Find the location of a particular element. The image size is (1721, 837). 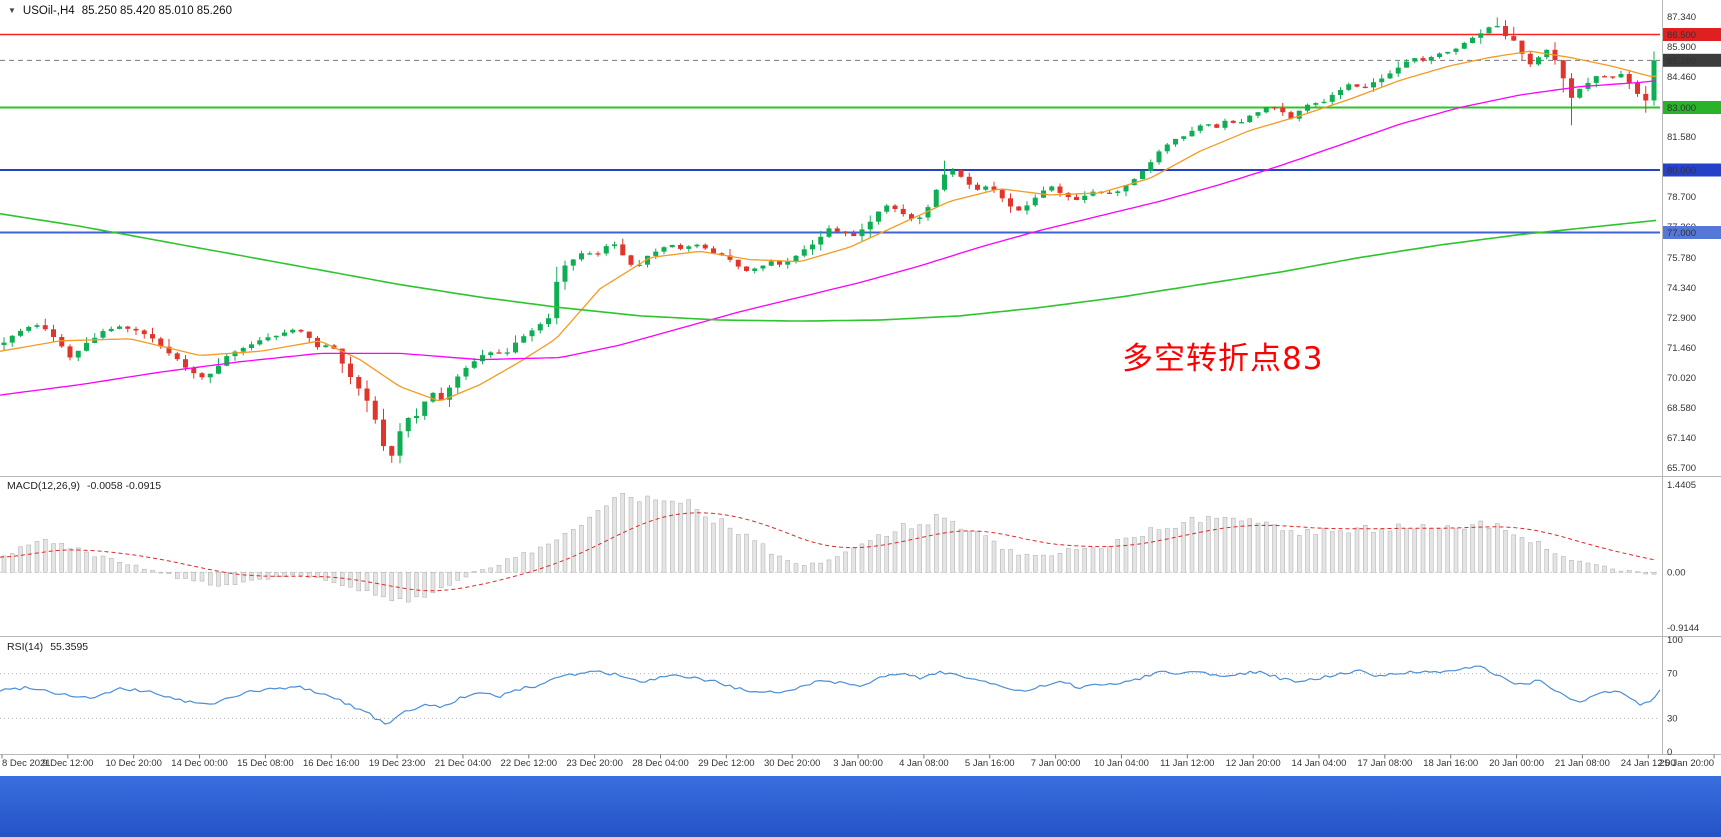

price-badge-label: 80.000 is located at coordinates (1681, 171).